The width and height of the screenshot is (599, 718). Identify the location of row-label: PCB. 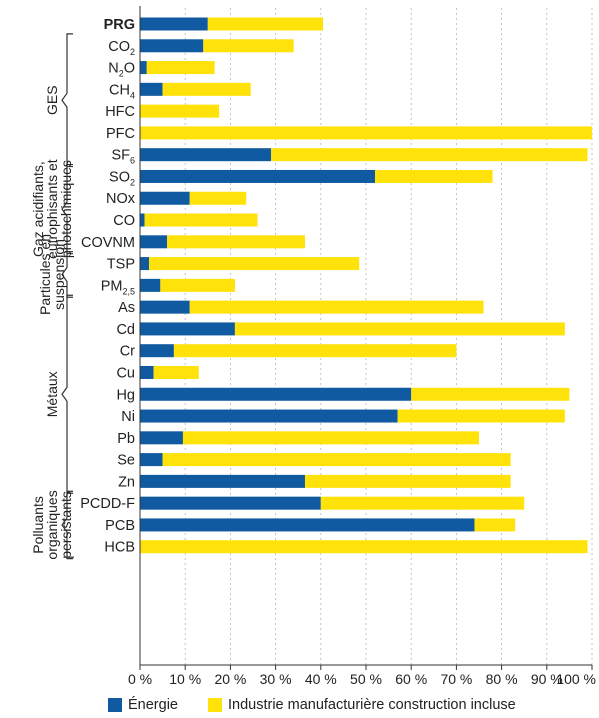
(120, 526).